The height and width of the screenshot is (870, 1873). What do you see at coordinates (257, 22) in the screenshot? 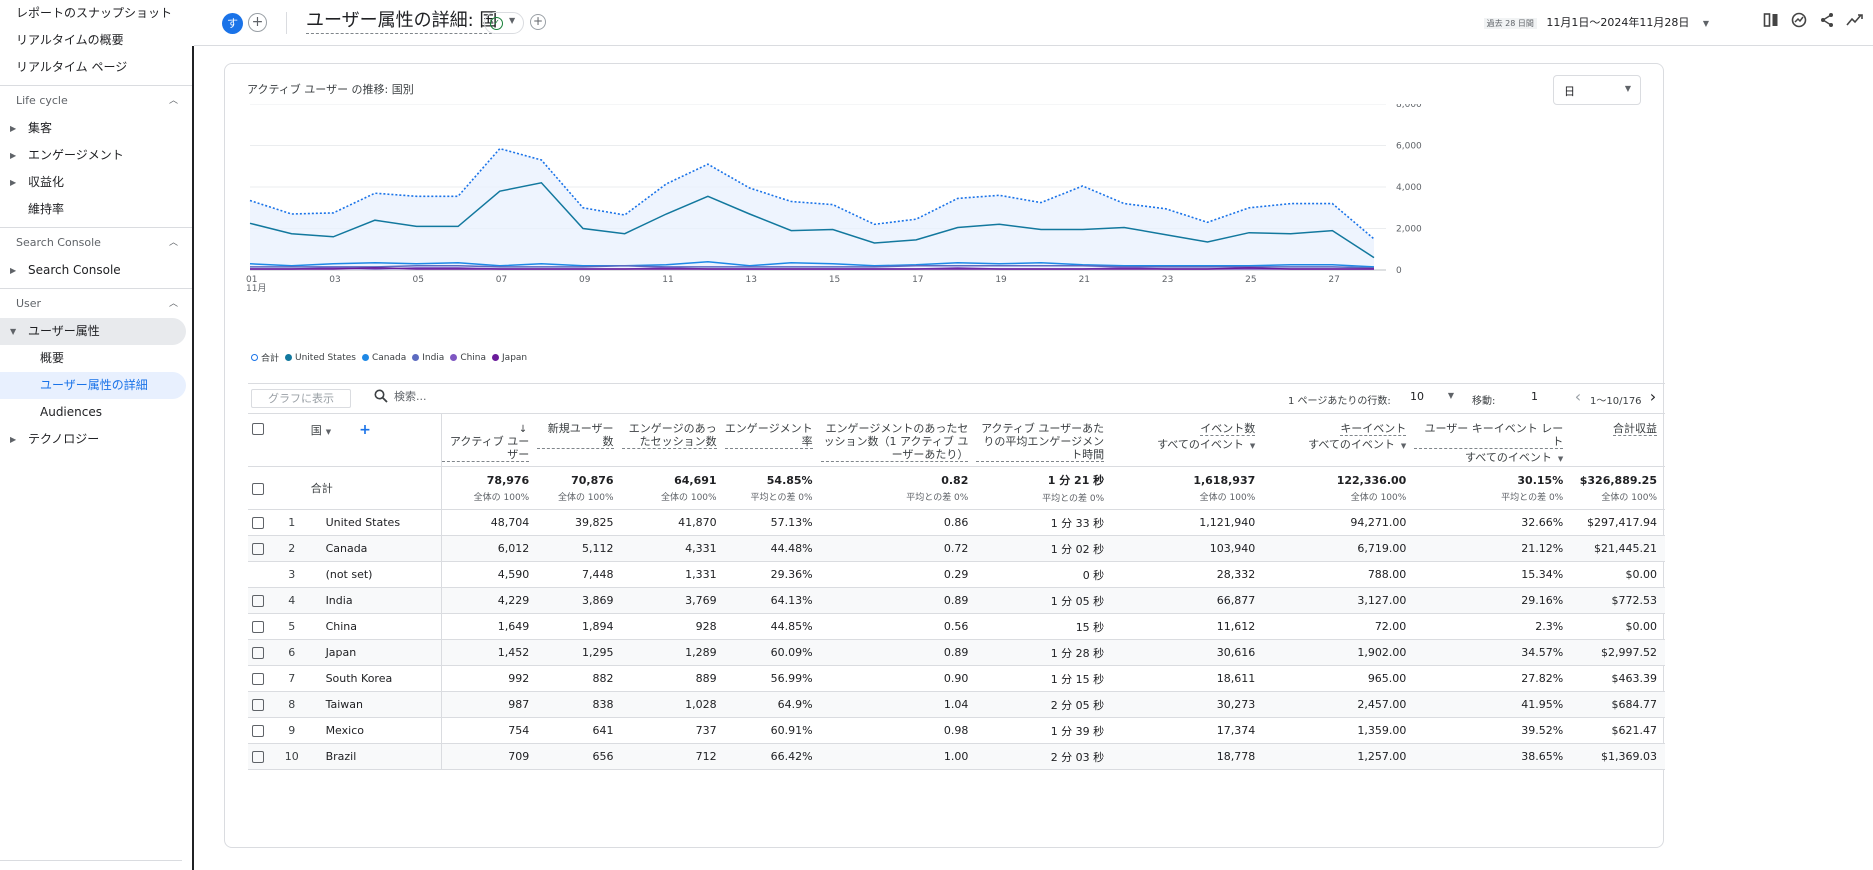
I see `add-comparison-button: +` at bounding box center [257, 22].